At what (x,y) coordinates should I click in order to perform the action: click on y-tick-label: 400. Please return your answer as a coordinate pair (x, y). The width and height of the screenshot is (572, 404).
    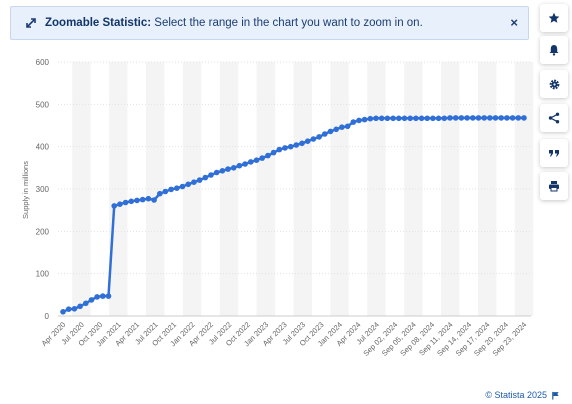
    Looking at the image, I should click on (43, 147).